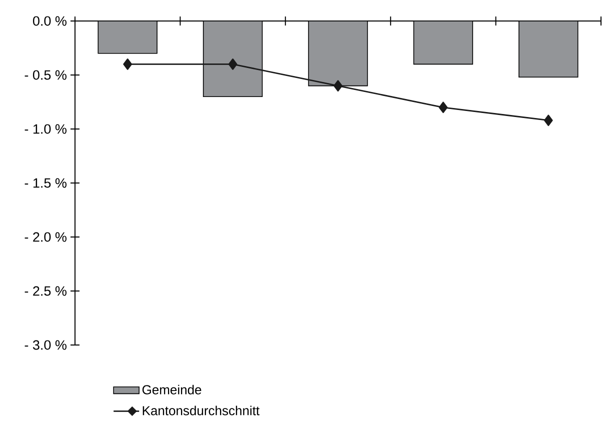 This screenshot has width=610, height=438. I want to click on y-tick-label: - 2.0 %, so click(45, 237).